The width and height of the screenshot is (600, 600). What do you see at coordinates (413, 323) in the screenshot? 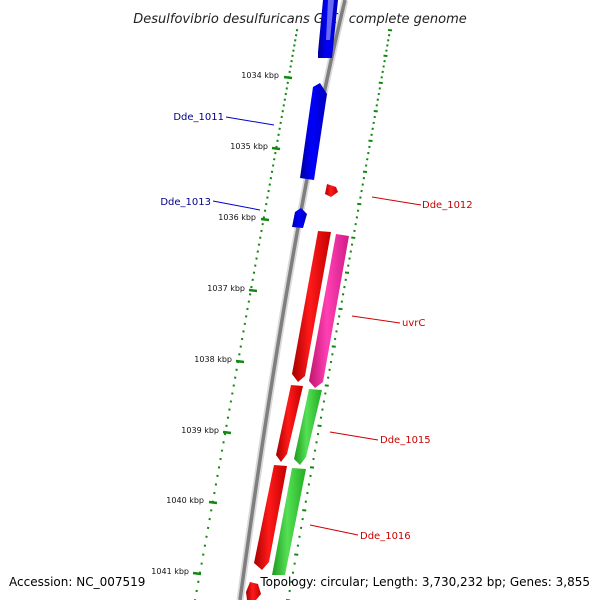
I see `gene-label-uvrc: uvrC` at bounding box center [413, 323].